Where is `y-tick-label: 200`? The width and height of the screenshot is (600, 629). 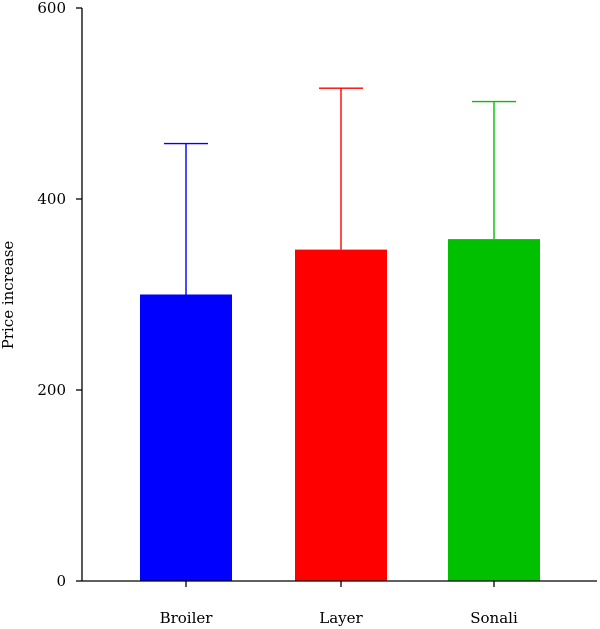
y-tick-label: 200 is located at coordinates (51, 390).